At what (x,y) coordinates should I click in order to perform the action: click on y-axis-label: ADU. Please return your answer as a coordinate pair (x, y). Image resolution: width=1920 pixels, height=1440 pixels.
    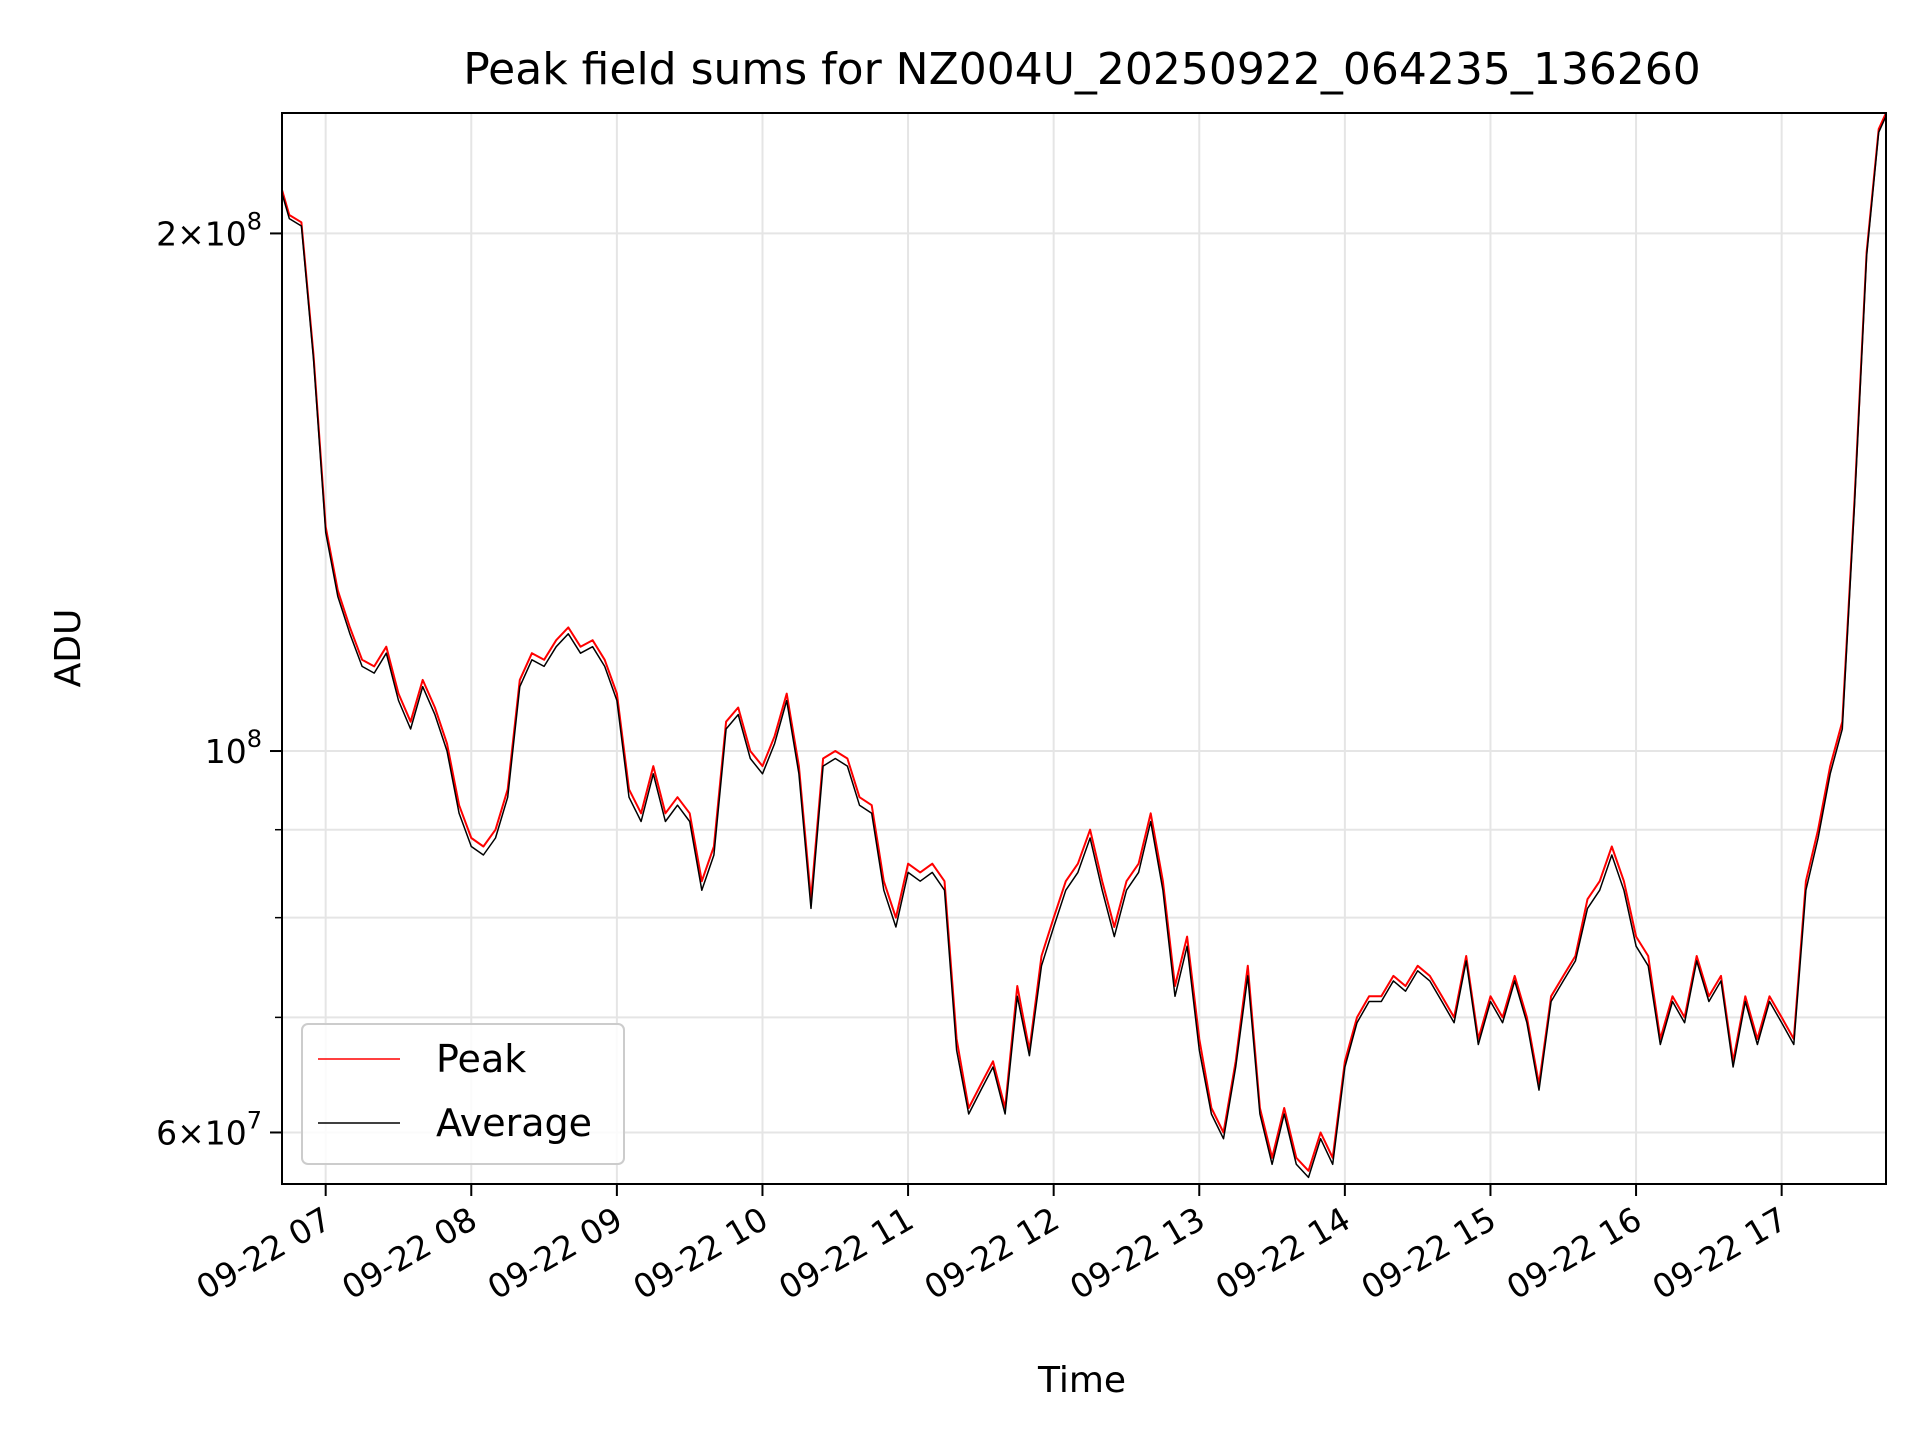
    Looking at the image, I should click on (68, 648).